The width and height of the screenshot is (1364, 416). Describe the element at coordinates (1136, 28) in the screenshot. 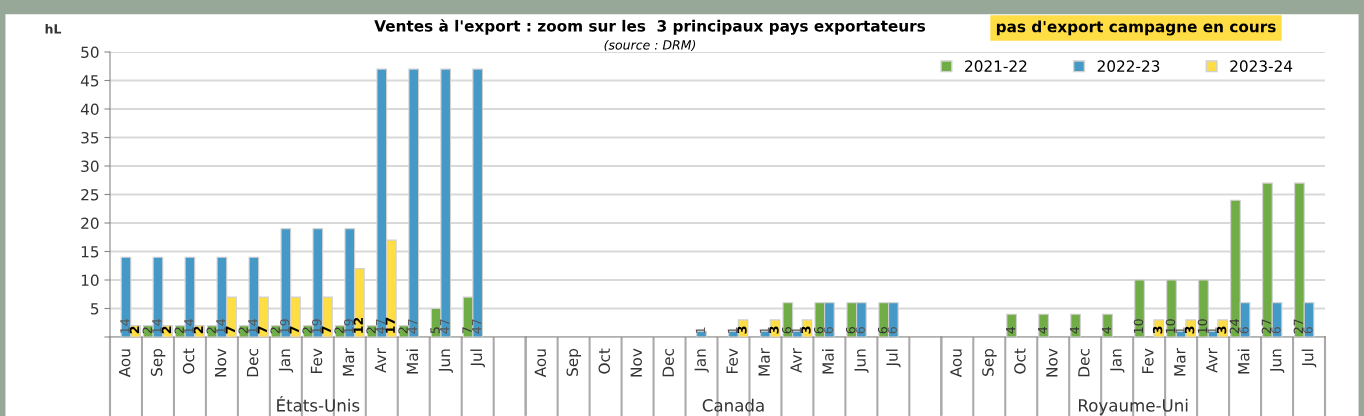

I see `text: pas d'export campagne en cours` at that location.